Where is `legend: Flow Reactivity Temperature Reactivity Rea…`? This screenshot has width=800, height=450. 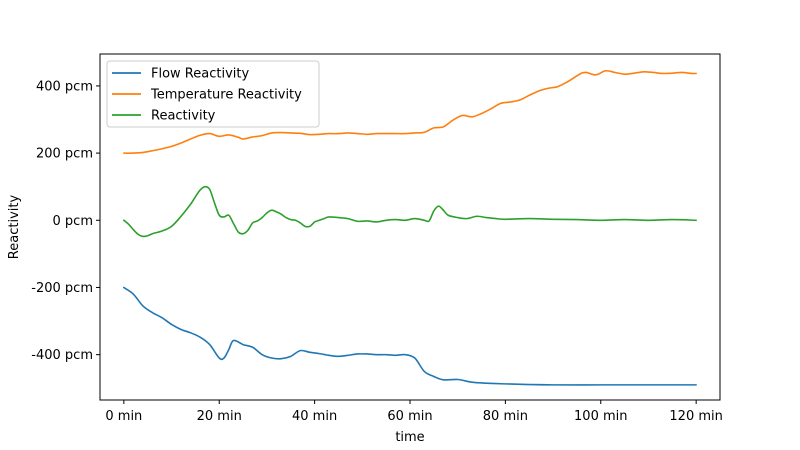 legend: Flow Reactivity Temperature Reactivity Rea… is located at coordinates (213, 94).